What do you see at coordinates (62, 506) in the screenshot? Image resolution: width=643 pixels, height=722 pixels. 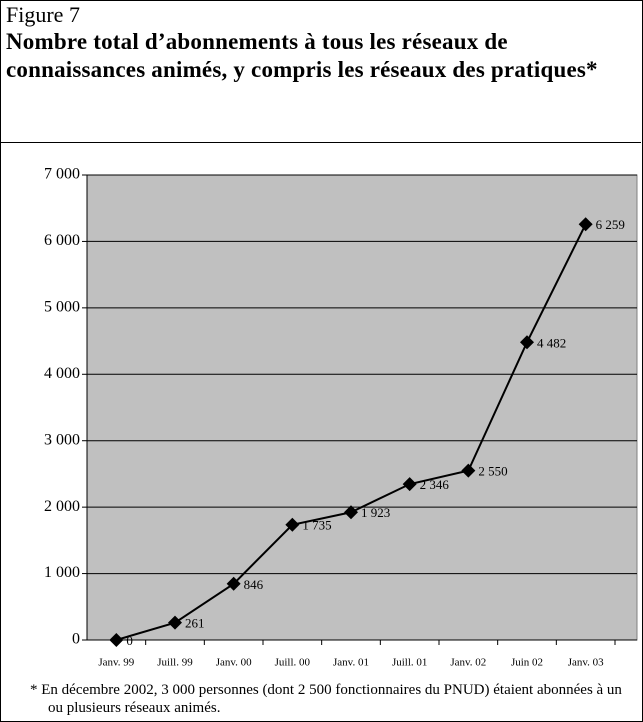 I see `y-tick-label: 2 000` at bounding box center [62, 506].